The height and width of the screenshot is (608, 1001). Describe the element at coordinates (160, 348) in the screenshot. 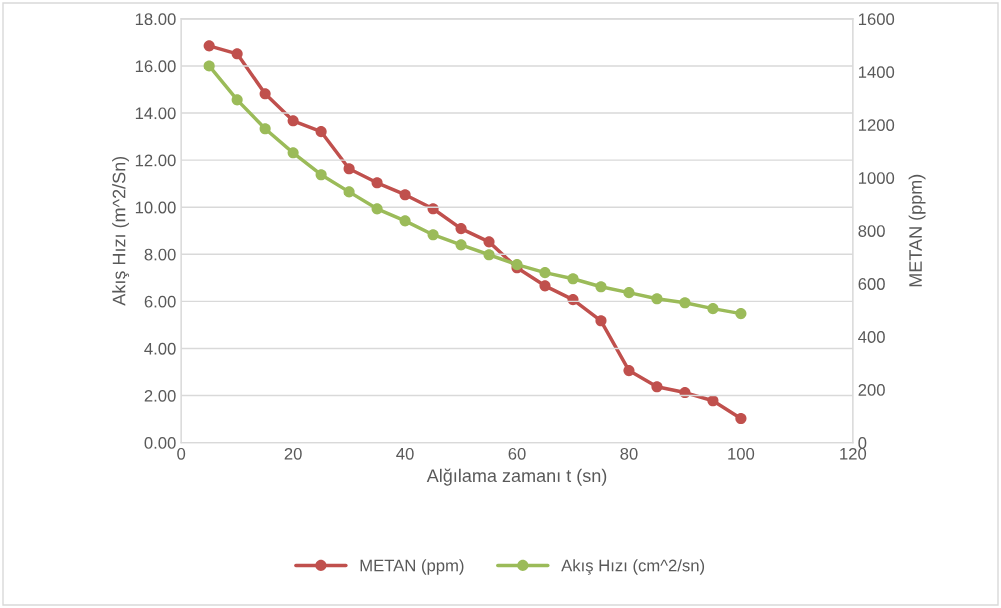

I see `y-tick-label: 4.00` at that location.